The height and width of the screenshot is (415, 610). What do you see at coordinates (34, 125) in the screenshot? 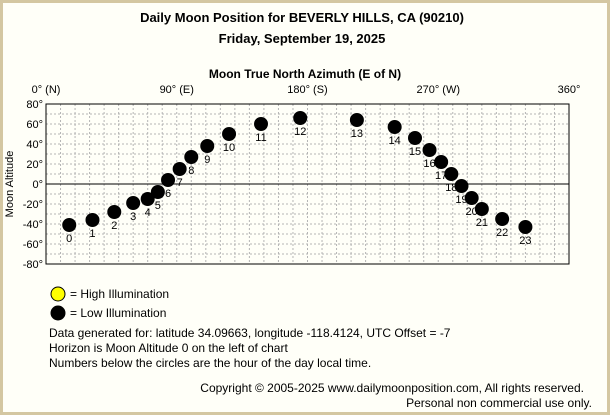
I see `y-tick-label: 60°` at bounding box center [34, 125].